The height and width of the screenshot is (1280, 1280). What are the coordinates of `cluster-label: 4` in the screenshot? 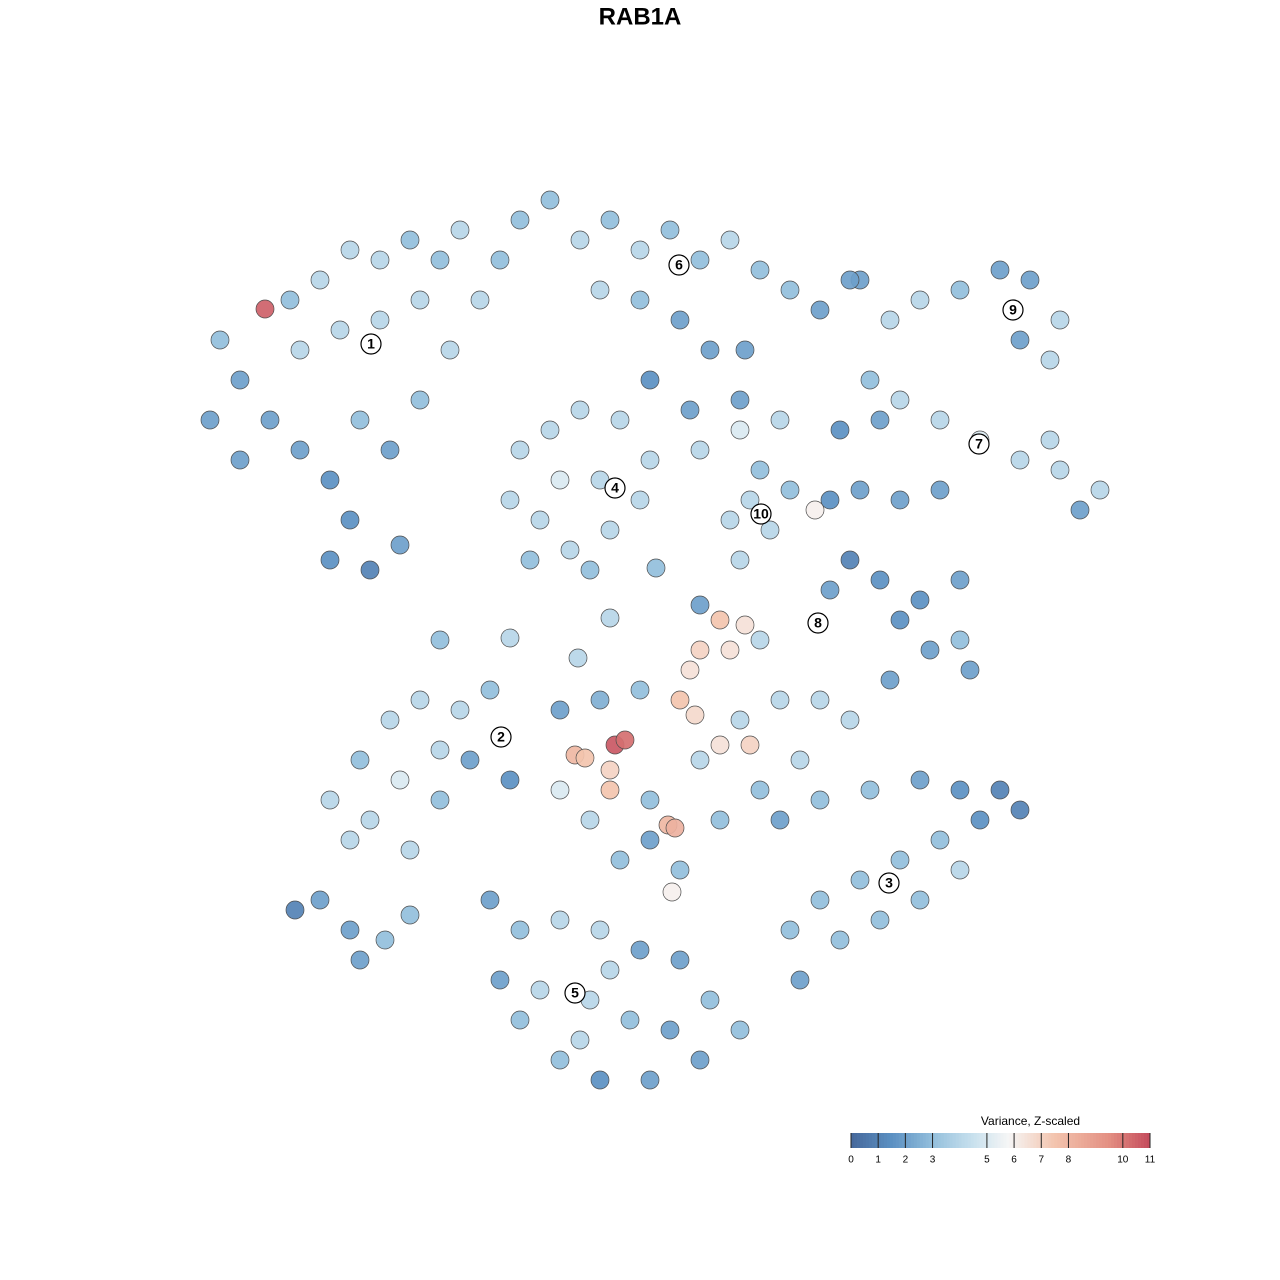 It's located at (615, 488).